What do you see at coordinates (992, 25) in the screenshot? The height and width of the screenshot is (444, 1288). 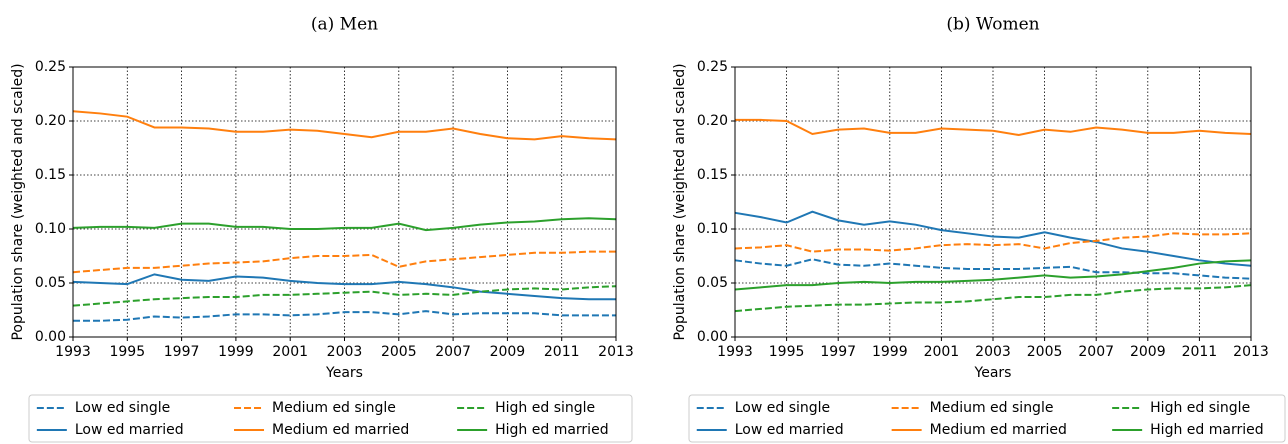 I see `chart-title: (b) Women` at bounding box center [992, 25].